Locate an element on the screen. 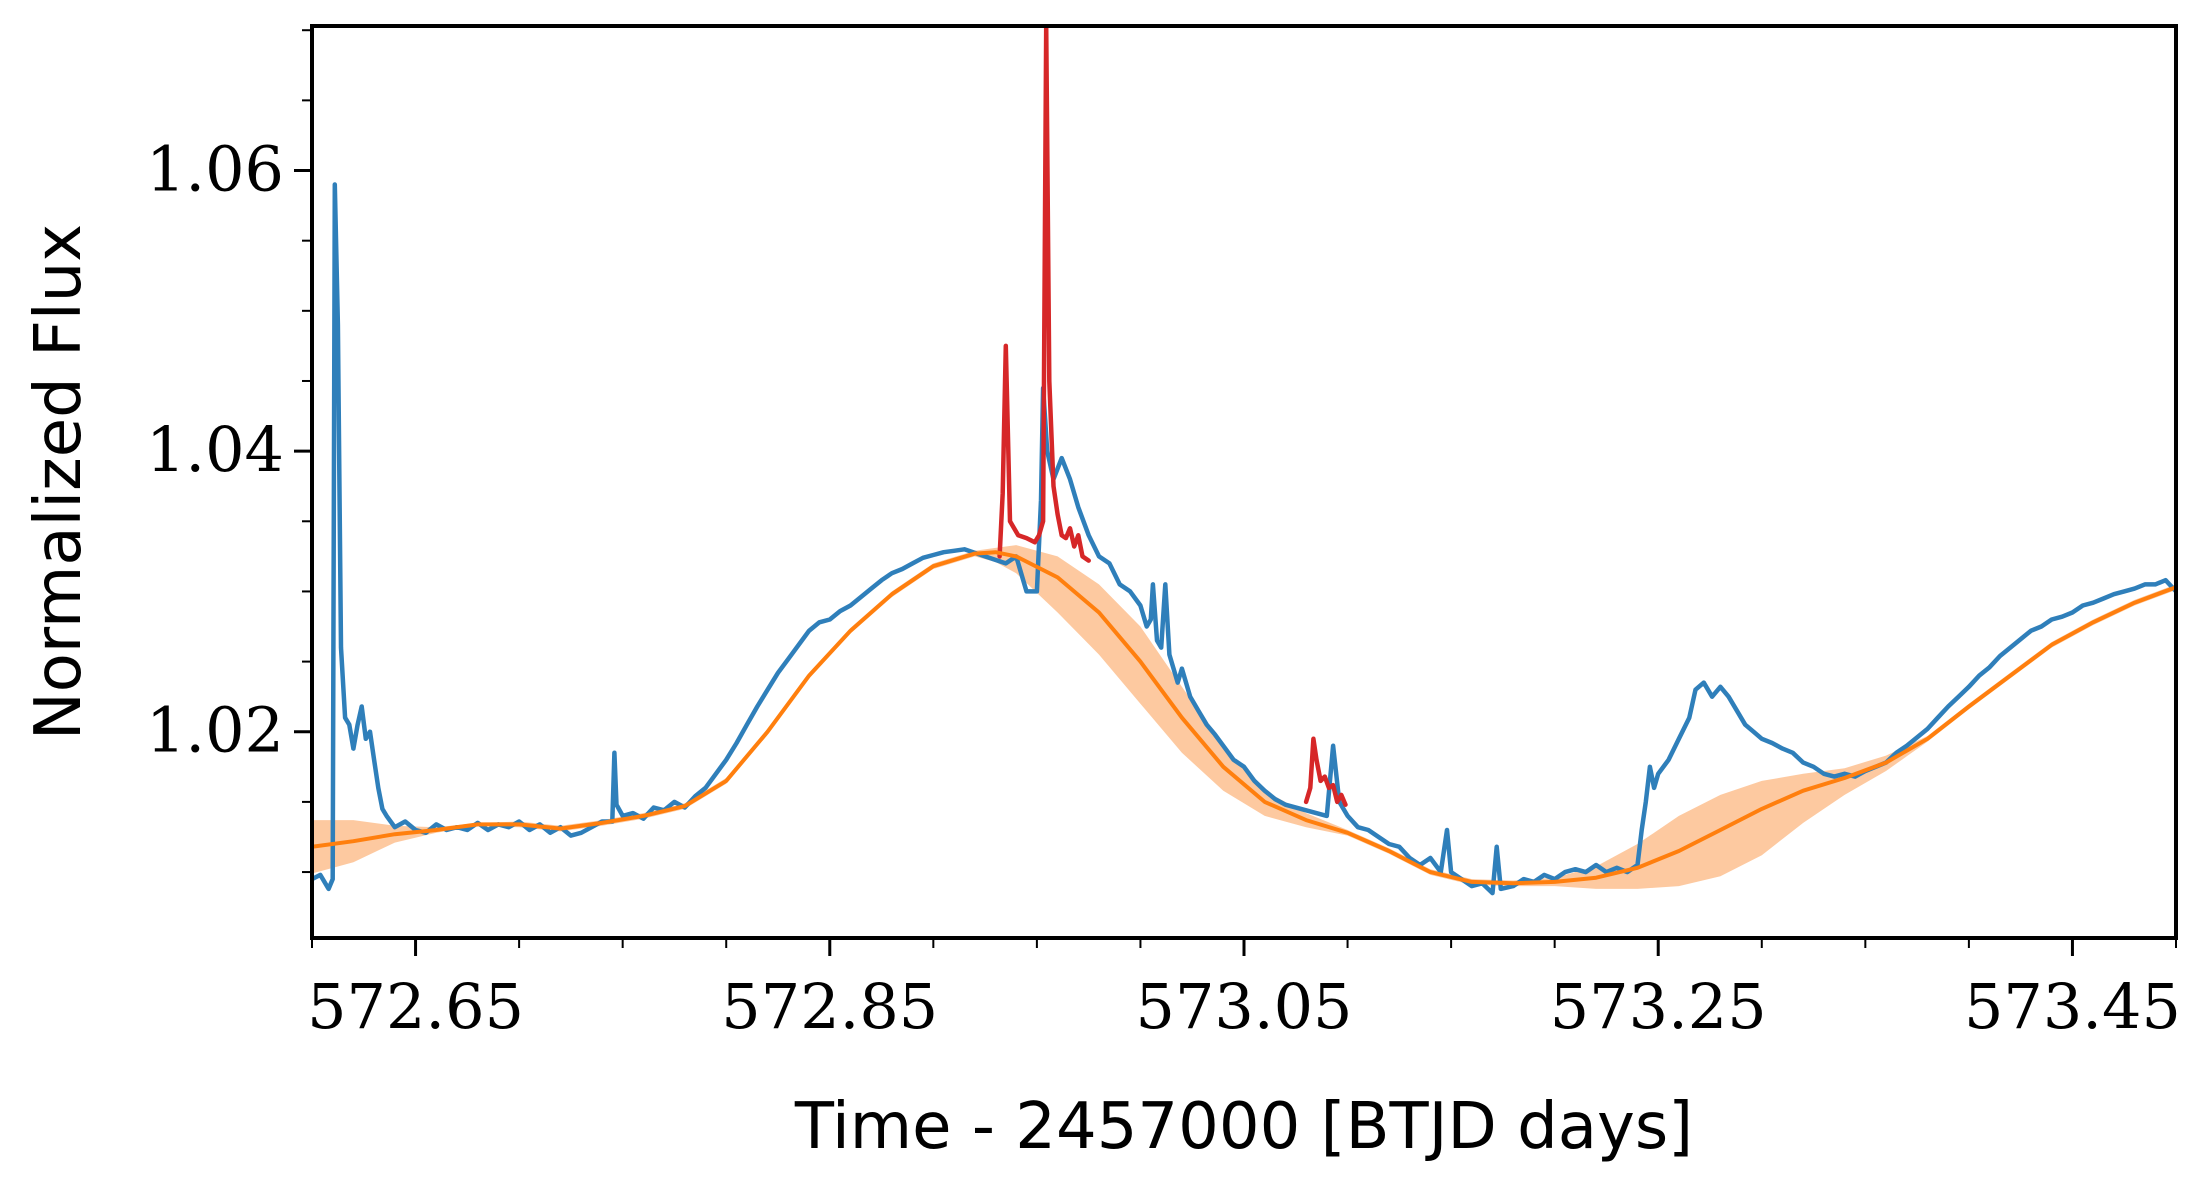  y-axis-label: Normalized Flux is located at coordinates (59, 482).